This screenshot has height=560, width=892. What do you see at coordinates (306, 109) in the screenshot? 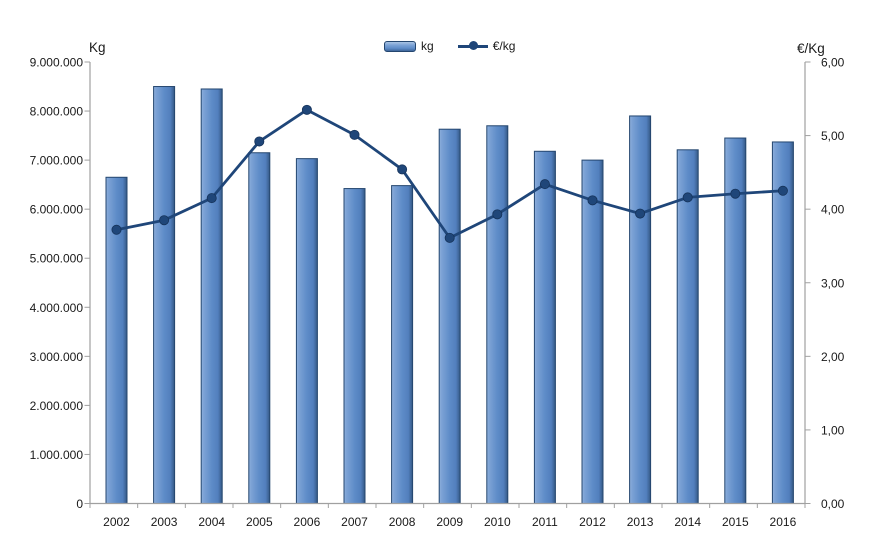
I see `marker-2006` at bounding box center [306, 109].